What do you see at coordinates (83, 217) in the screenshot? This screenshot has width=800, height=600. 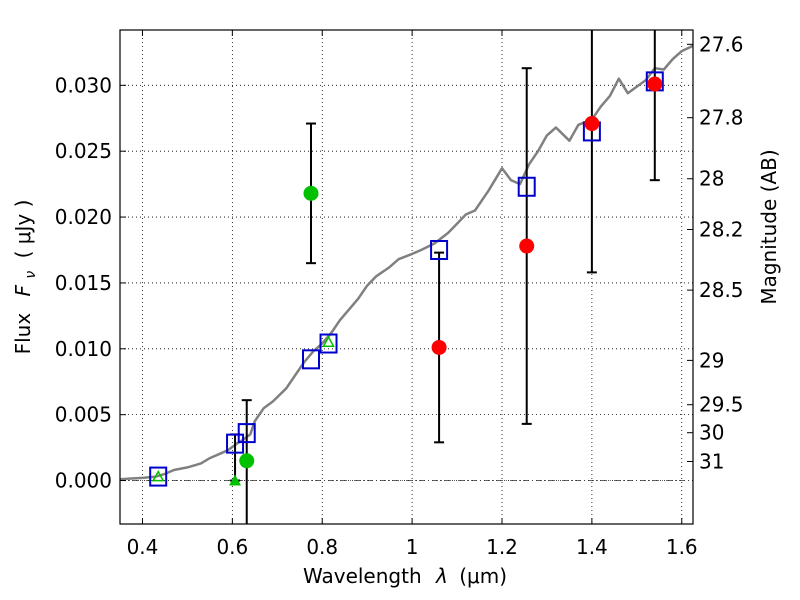 I see `y-tick-label: 0.020` at bounding box center [83, 217].